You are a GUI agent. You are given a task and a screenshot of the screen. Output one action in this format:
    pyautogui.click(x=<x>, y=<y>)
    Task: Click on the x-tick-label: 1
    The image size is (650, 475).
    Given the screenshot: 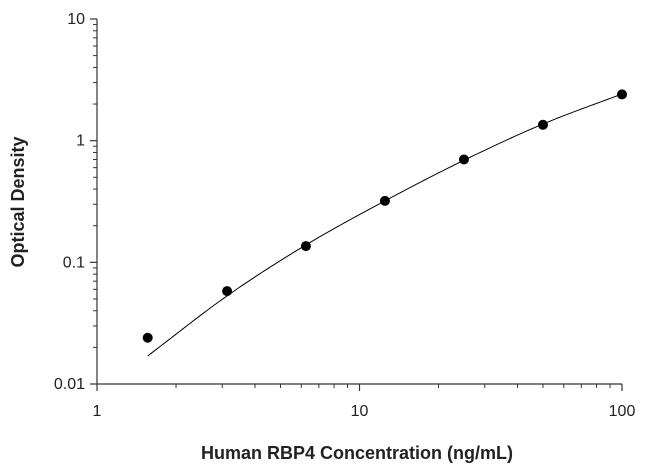 What is the action you would take?
    pyautogui.click(x=97, y=411)
    